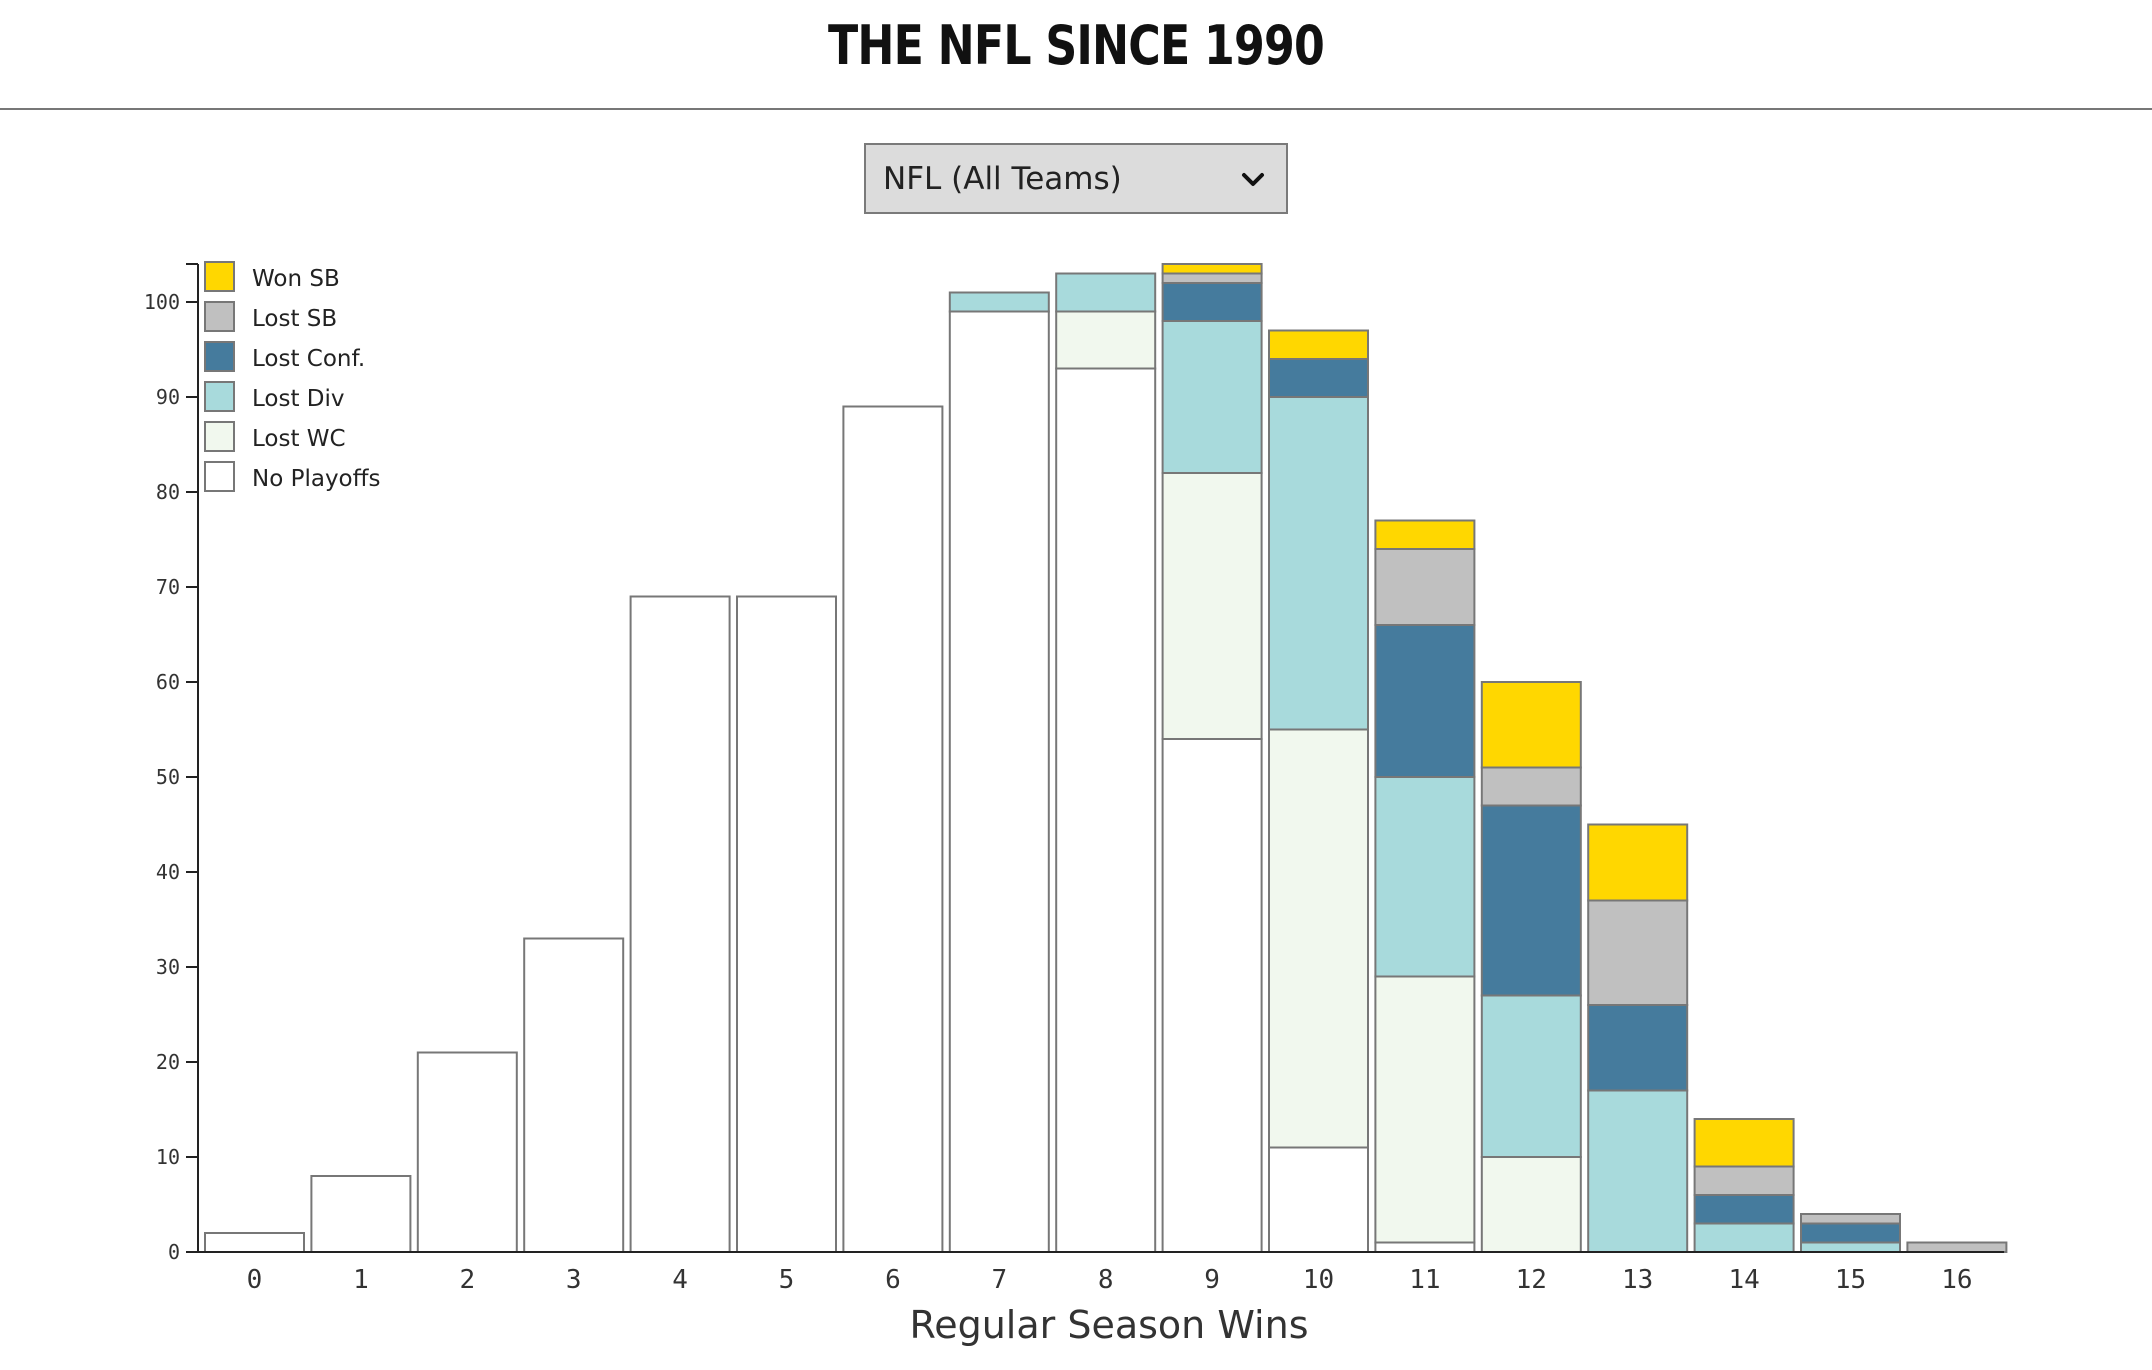 This screenshot has width=2152, height=1370. I want to click on team-filter-select: NFL (All Teams), so click(1076, 178).